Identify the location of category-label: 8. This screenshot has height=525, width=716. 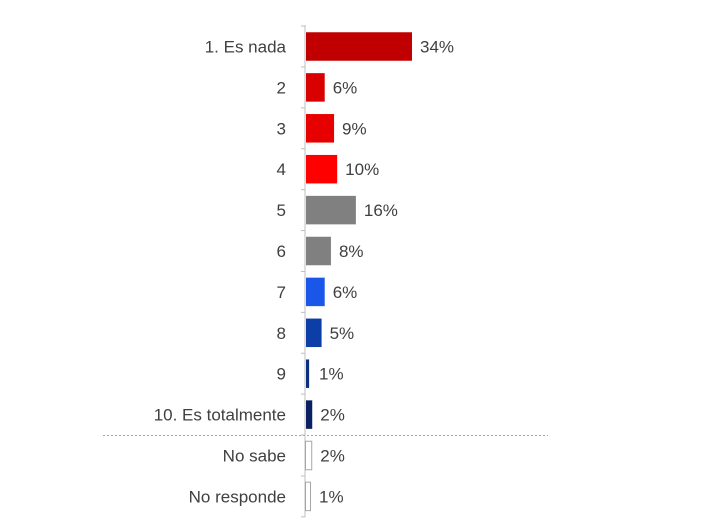
(281, 333).